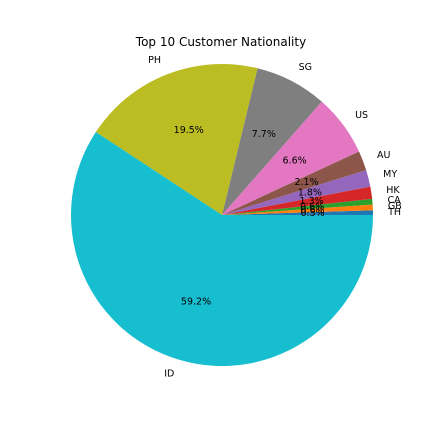 The height and width of the screenshot is (432, 432). I want to click on pie-slice-my, so click(296, 192).